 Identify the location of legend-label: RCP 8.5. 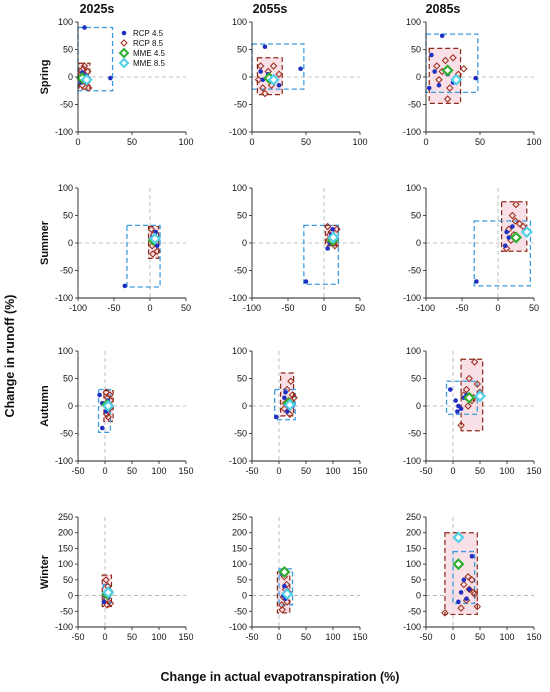
(148, 43).